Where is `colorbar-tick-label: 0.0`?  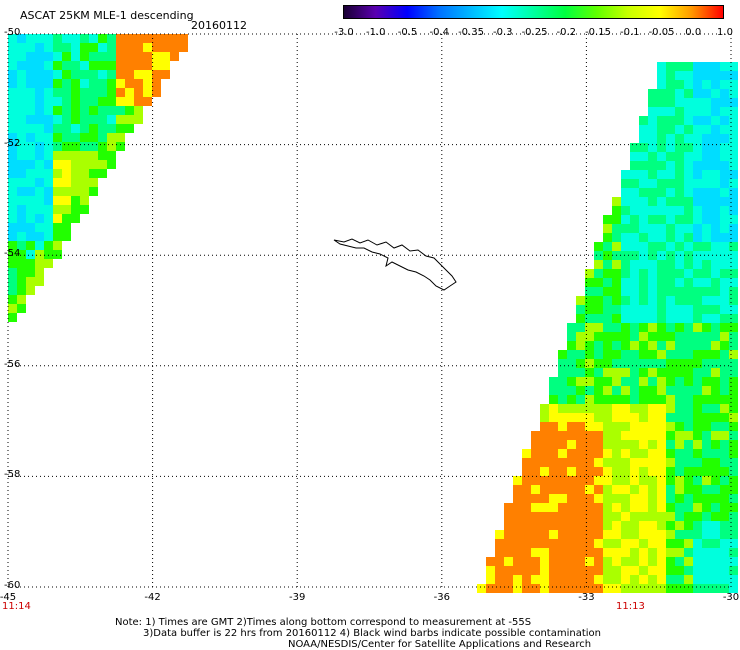 colorbar-tick-label: 0.0 is located at coordinates (693, 32).